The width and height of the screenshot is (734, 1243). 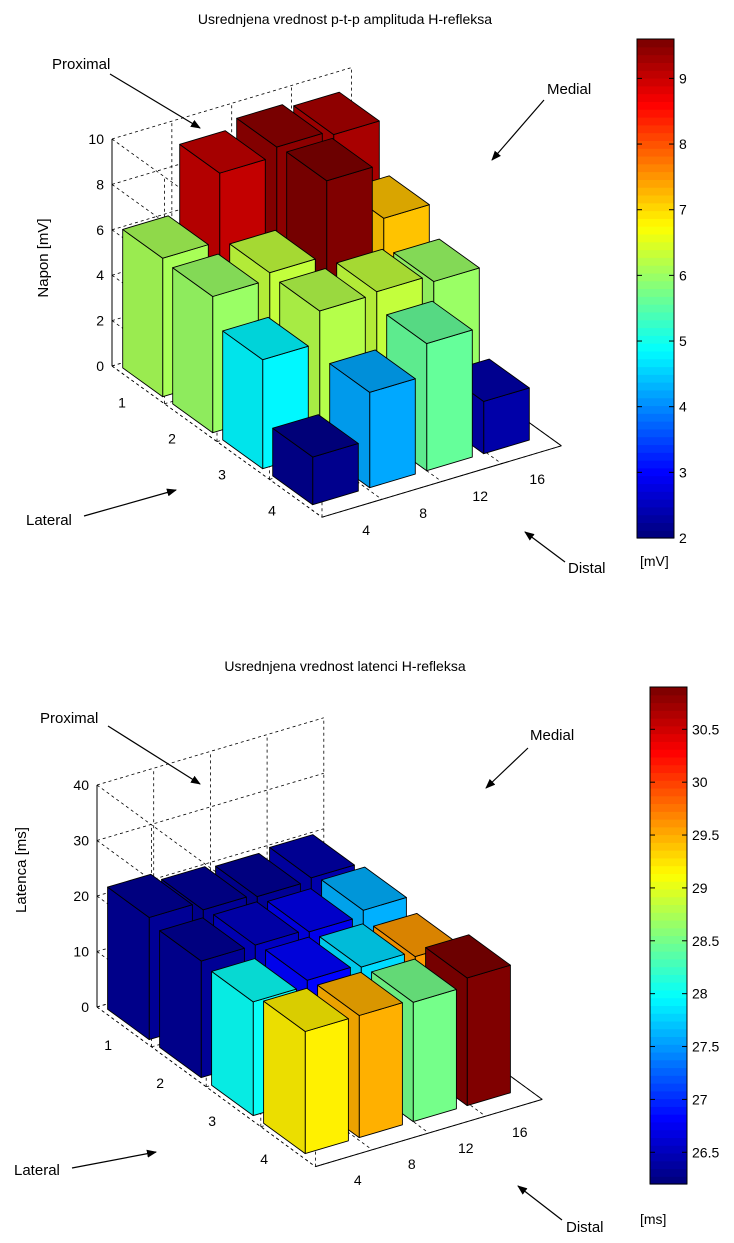 What do you see at coordinates (653, 1219) in the screenshot?
I see `chart2-colorbar-label: [ms]` at bounding box center [653, 1219].